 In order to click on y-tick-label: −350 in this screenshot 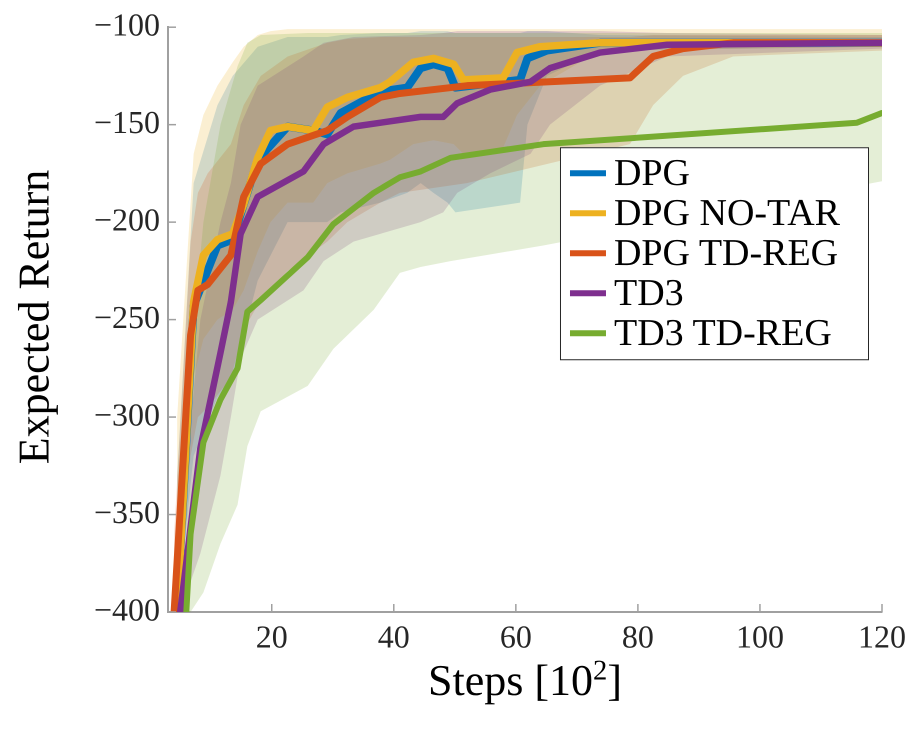, I will do `click(127, 512)`.